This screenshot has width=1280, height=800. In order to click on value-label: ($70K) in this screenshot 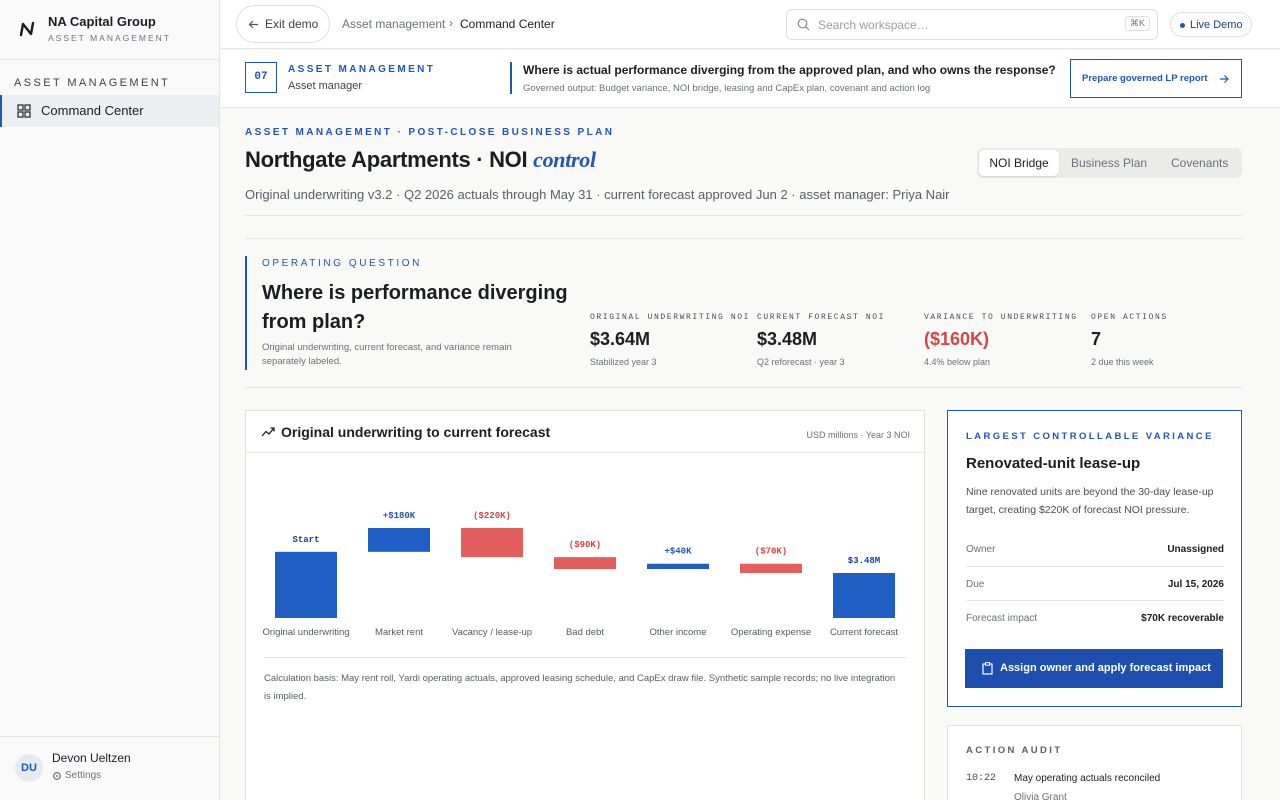, I will do `click(771, 552)`.